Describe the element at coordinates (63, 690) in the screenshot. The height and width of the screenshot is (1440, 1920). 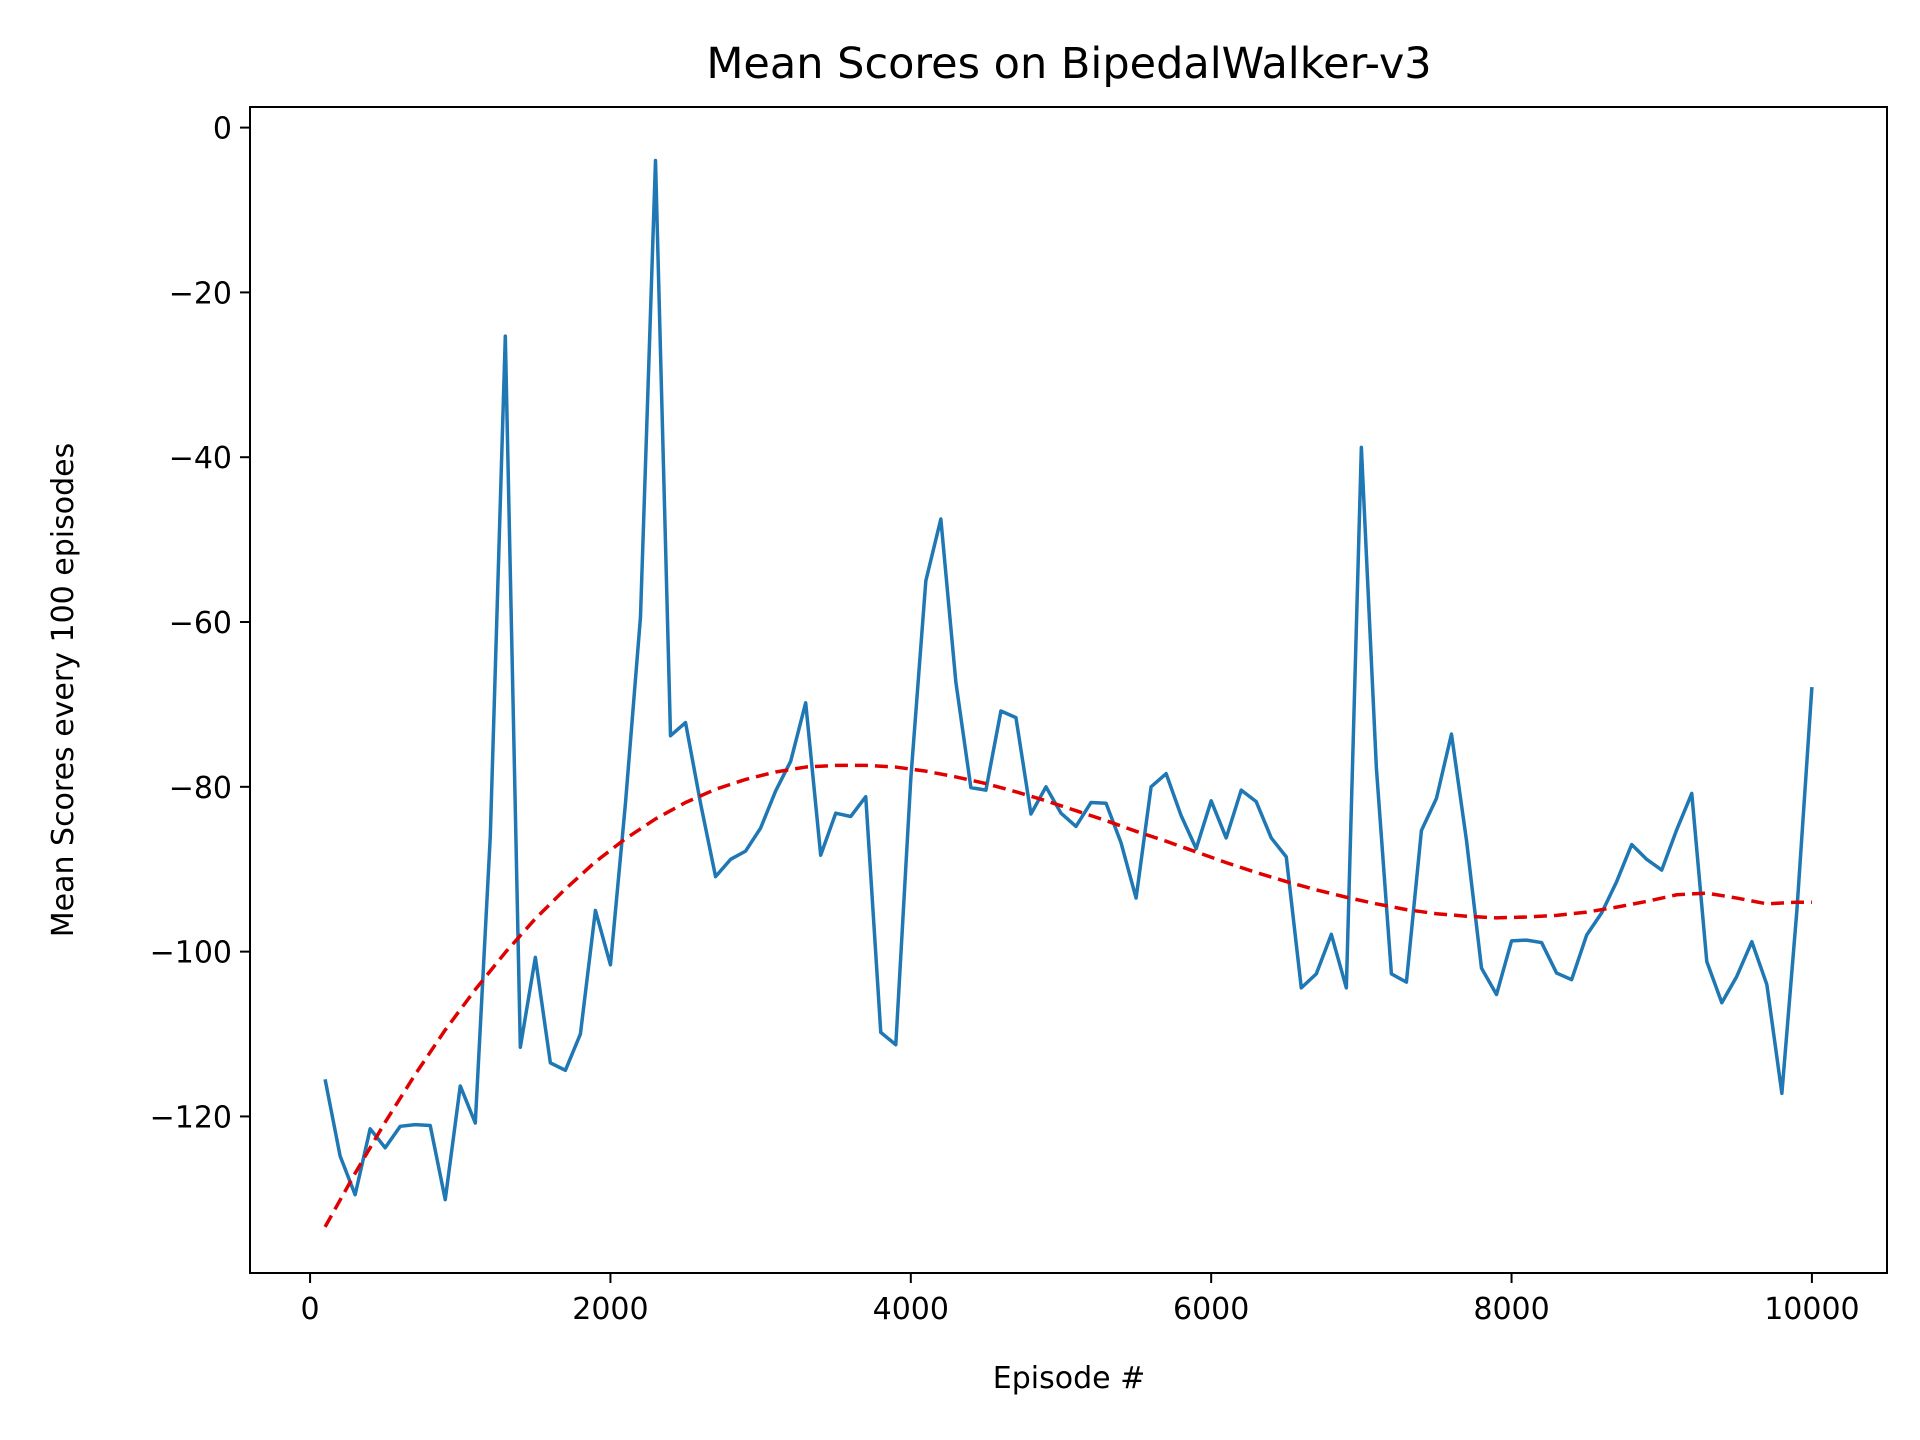
I see `y-axis-title: Mean Scores every 100 episodes` at that location.